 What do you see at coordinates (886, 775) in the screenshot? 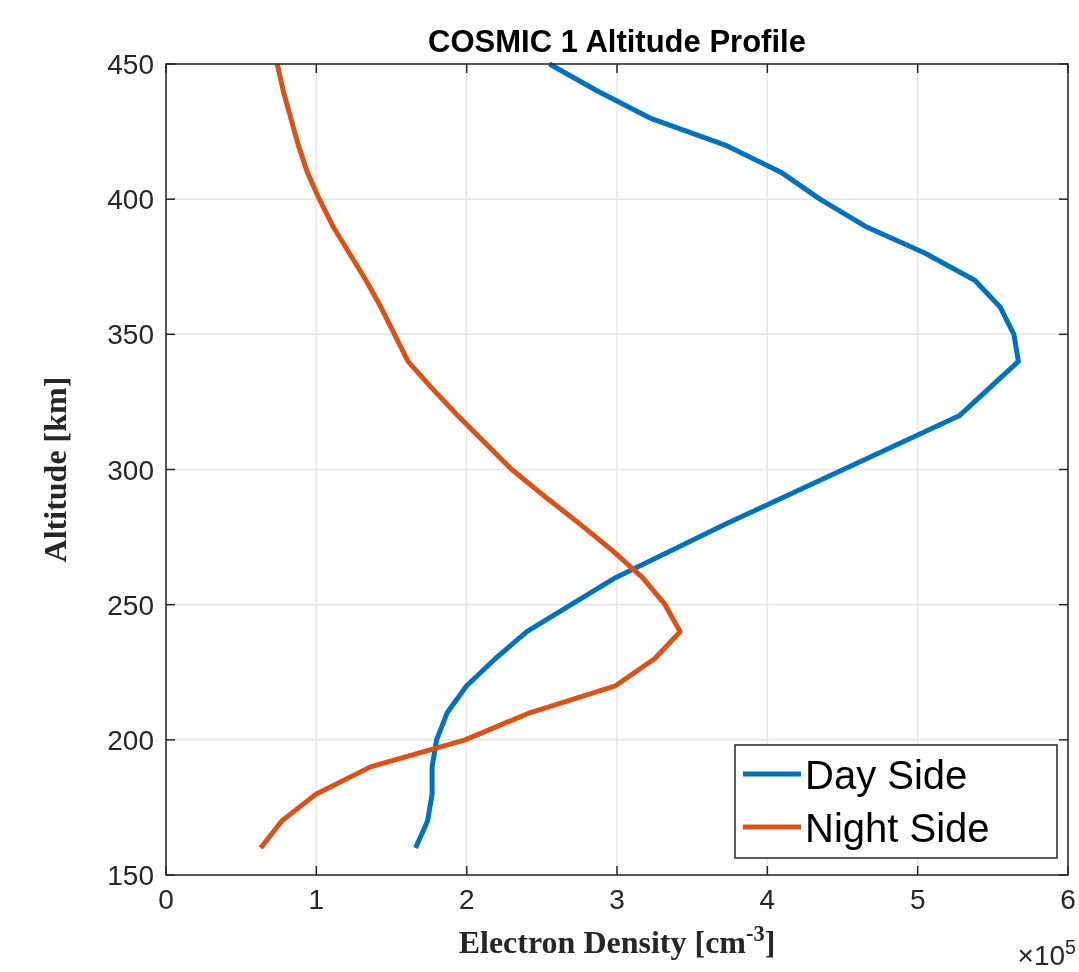
I see `legend-label: Day Side` at bounding box center [886, 775].